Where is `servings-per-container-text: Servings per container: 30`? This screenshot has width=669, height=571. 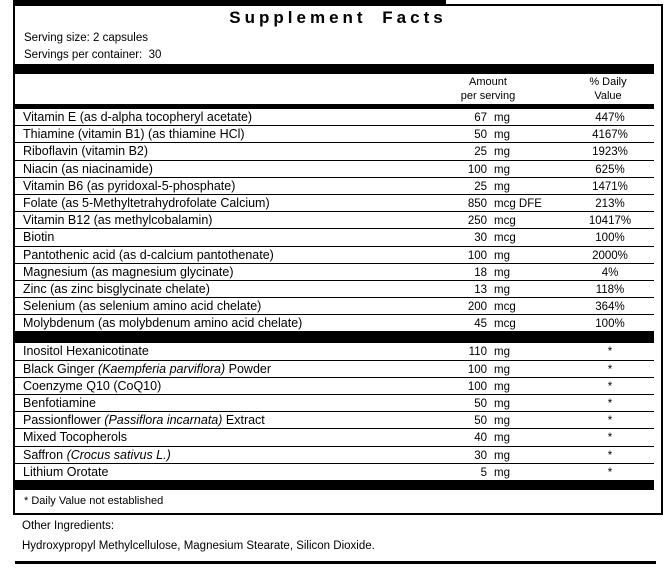
servings-per-container-text: Servings per container: 30 is located at coordinates (93, 55).